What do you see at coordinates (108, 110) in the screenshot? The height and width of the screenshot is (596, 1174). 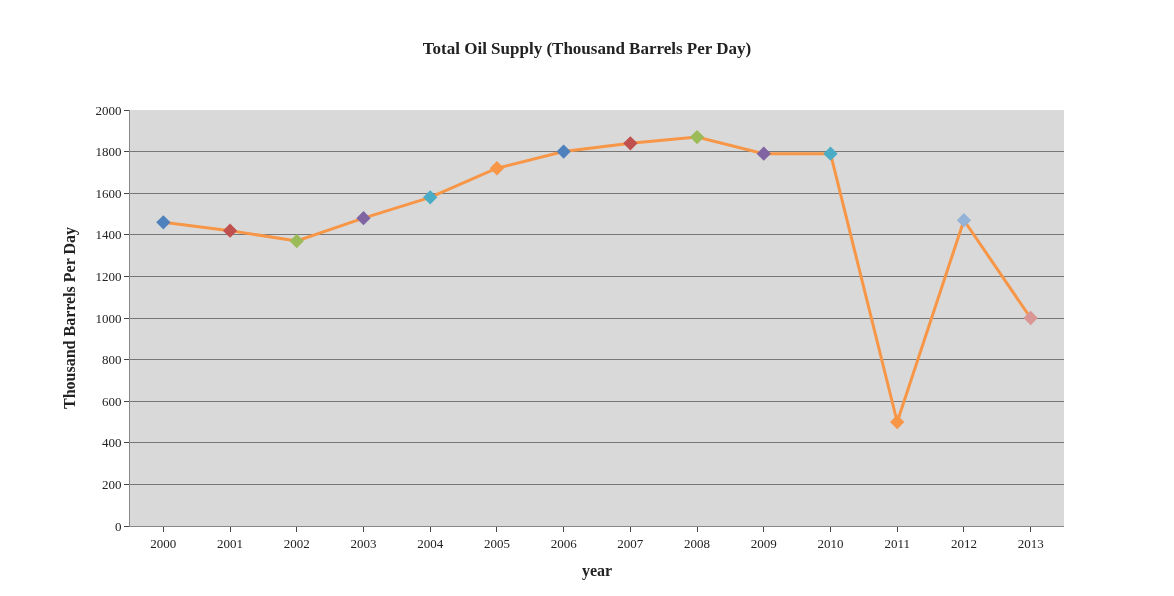 I see `y-tick-label: 2000` at bounding box center [108, 110].